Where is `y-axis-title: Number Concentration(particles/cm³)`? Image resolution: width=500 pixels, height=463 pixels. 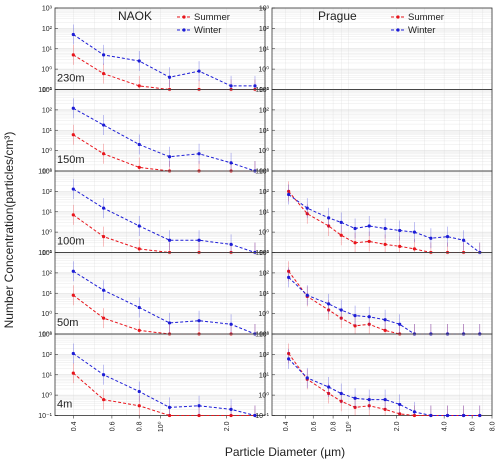
y-axis-title: Number Concentration(particles/cm³) is located at coordinates (9, 230).